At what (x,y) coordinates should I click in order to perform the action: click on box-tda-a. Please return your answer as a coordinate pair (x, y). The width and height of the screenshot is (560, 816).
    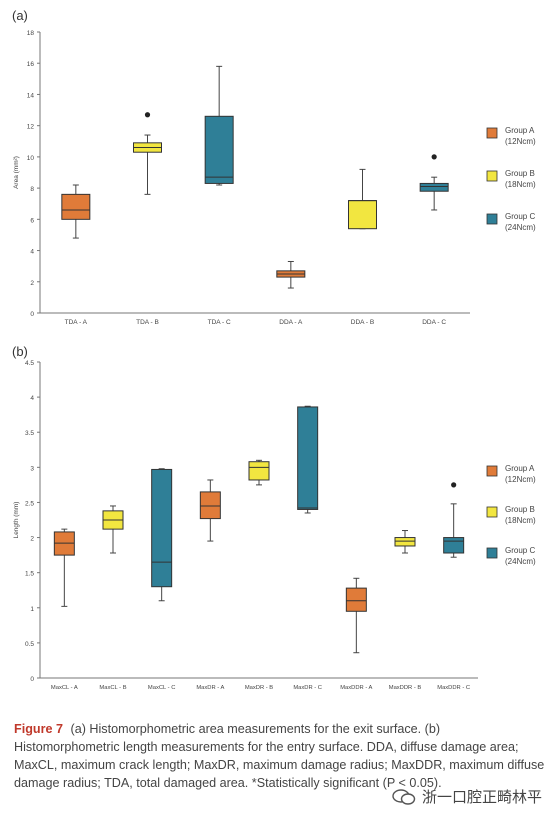
    Looking at the image, I should click on (76, 206).